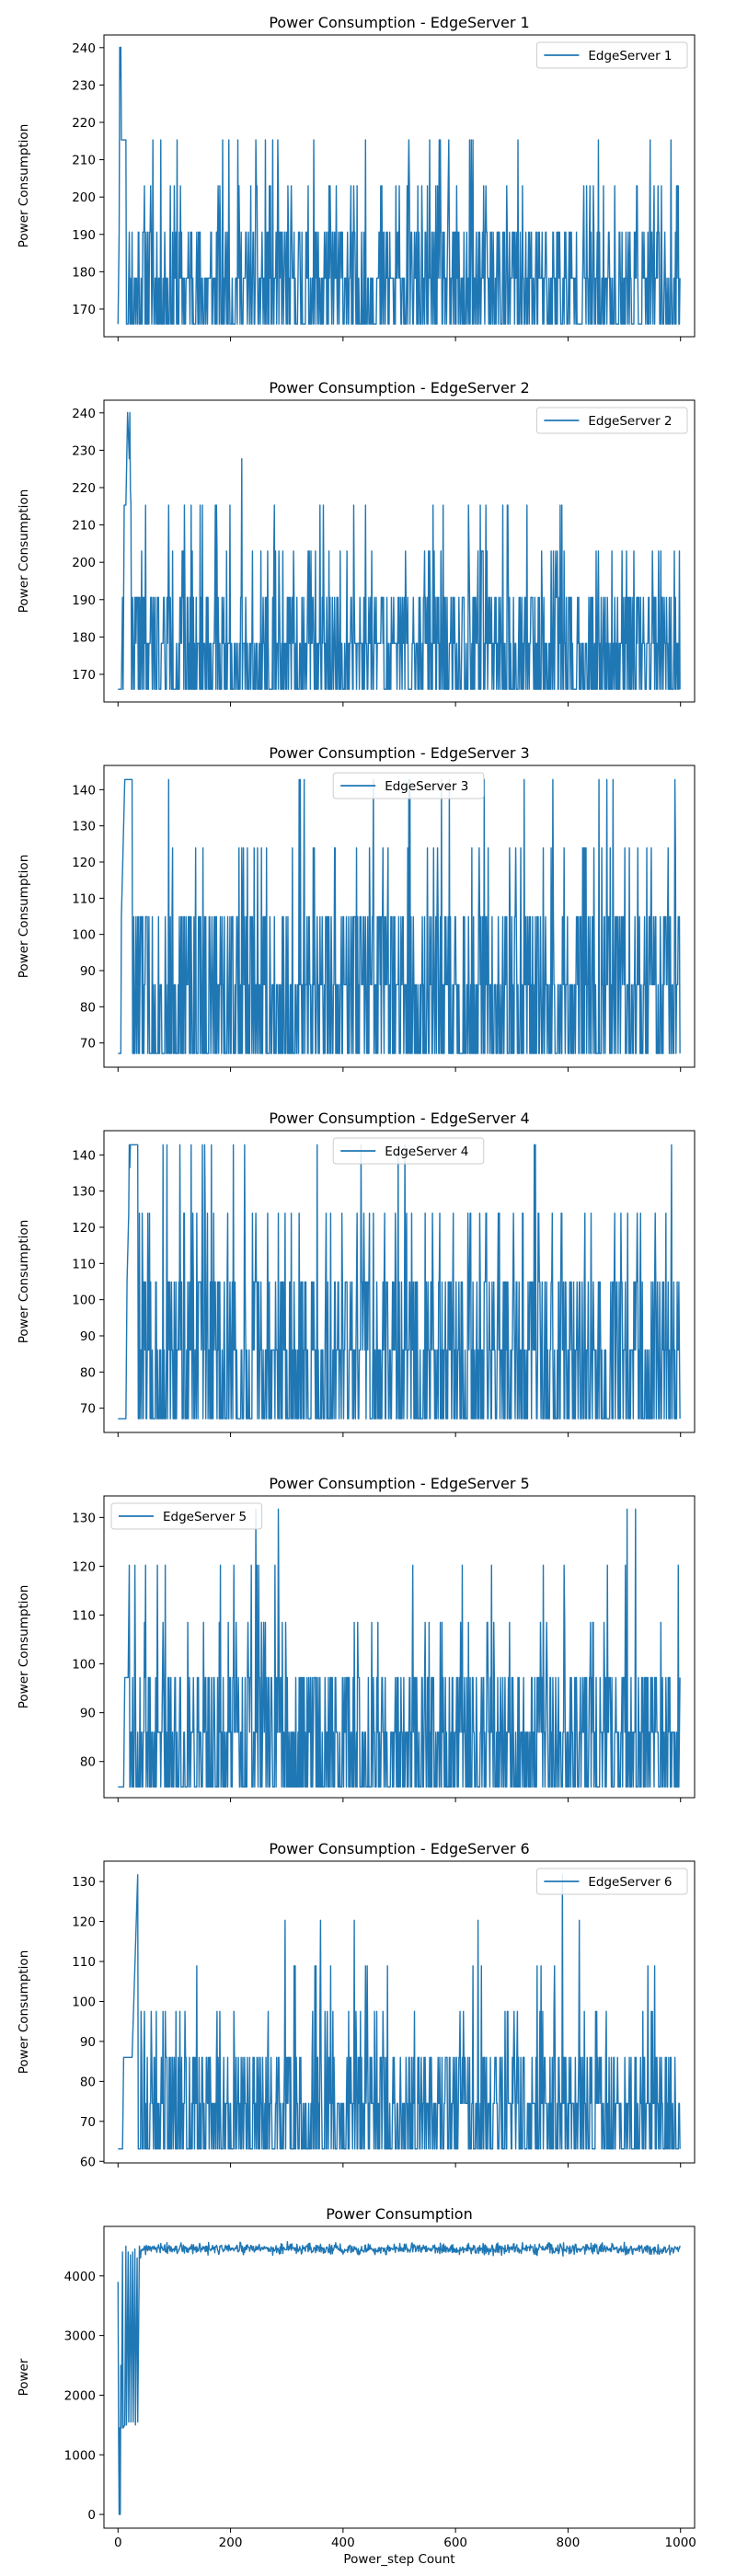  I want to click on x-tick-label: 600, so click(455, 2543).